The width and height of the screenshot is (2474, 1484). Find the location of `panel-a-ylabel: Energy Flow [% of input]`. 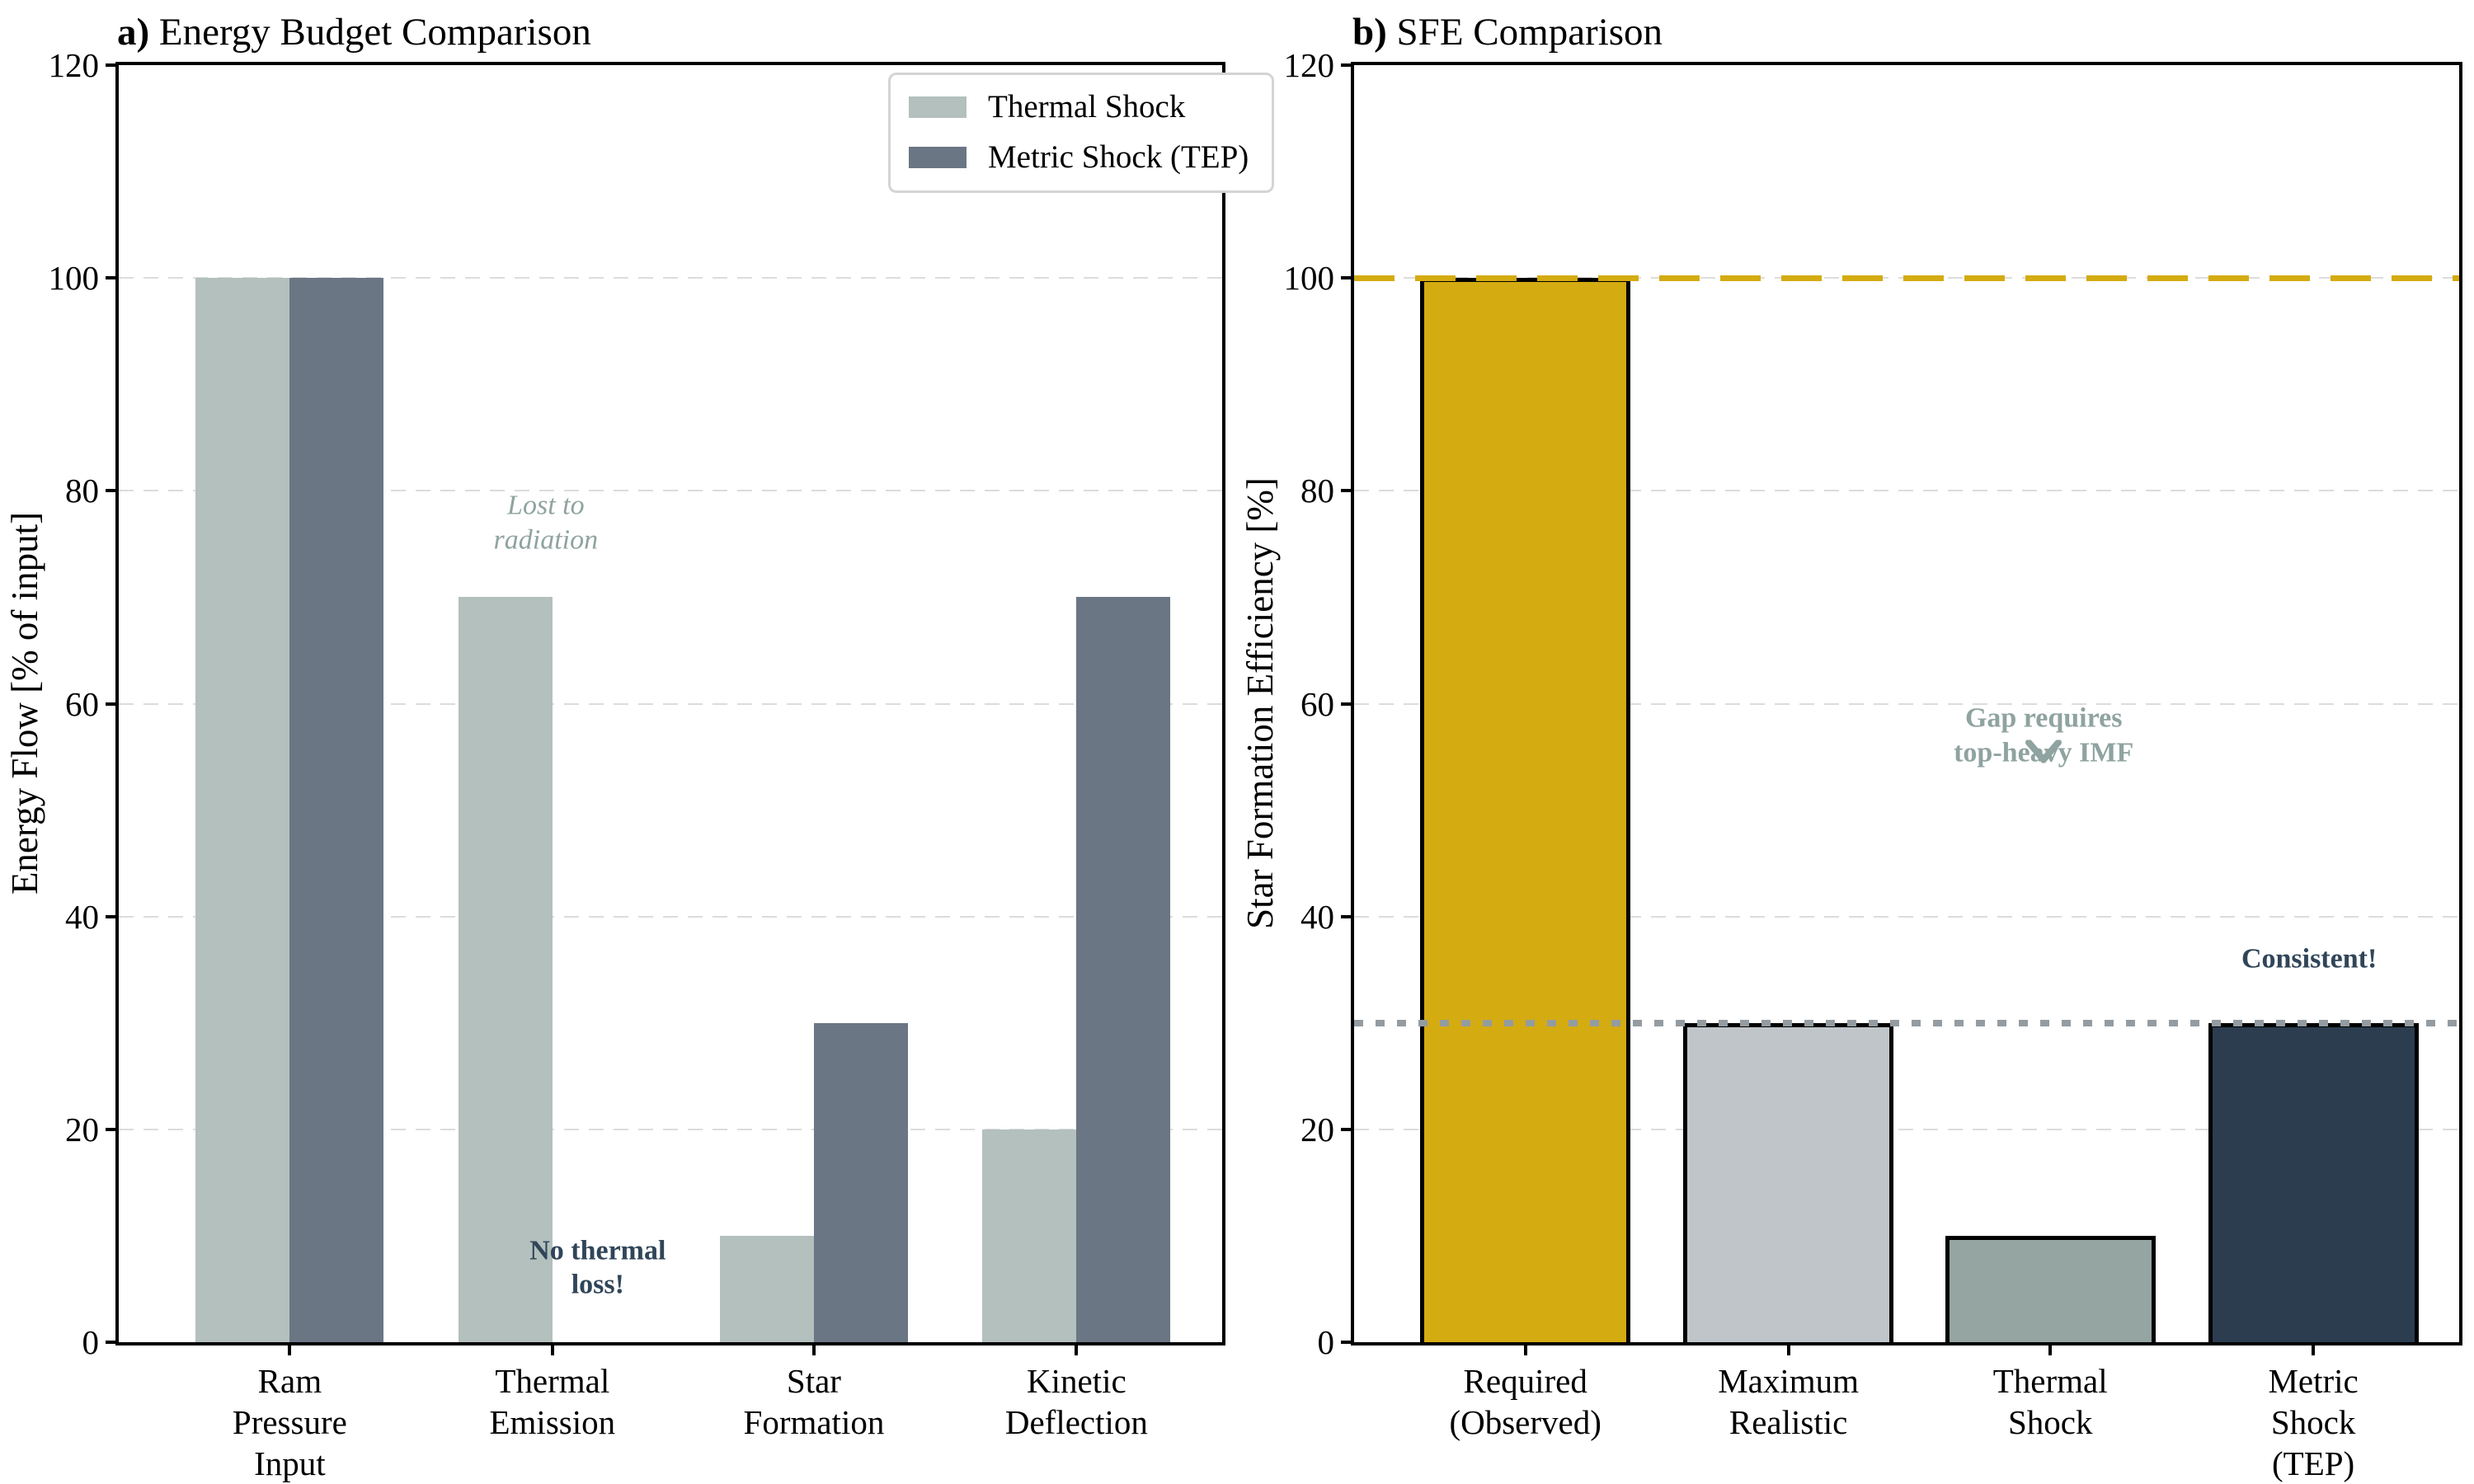

panel-a-ylabel: Energy Flow [% of input] is located at coordinates (24, 703).